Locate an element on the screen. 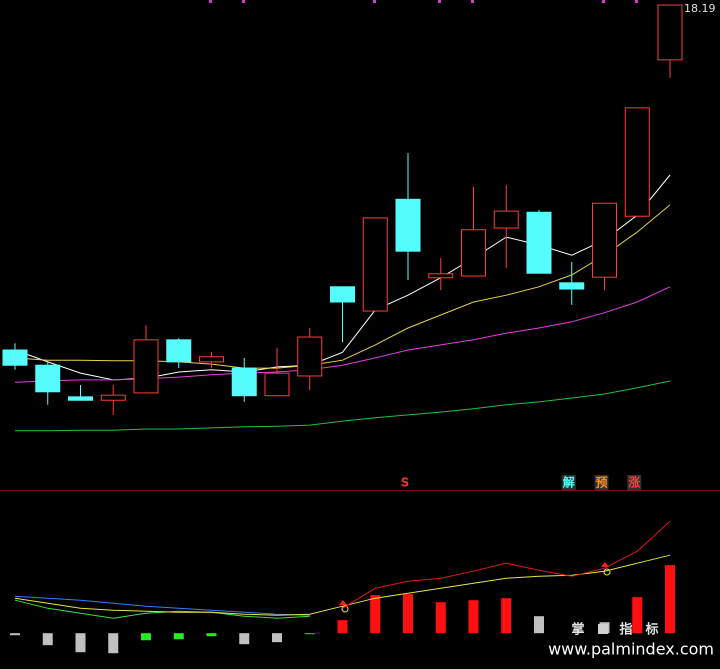  signal-label: 涨 is located at coordinates (634, 482).